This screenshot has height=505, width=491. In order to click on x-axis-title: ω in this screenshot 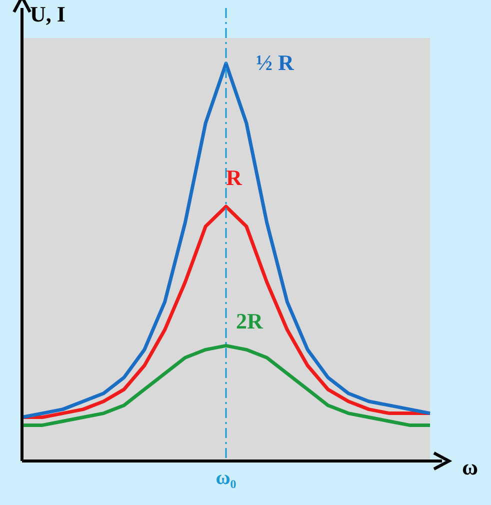, I will do `click(470, 467)`.